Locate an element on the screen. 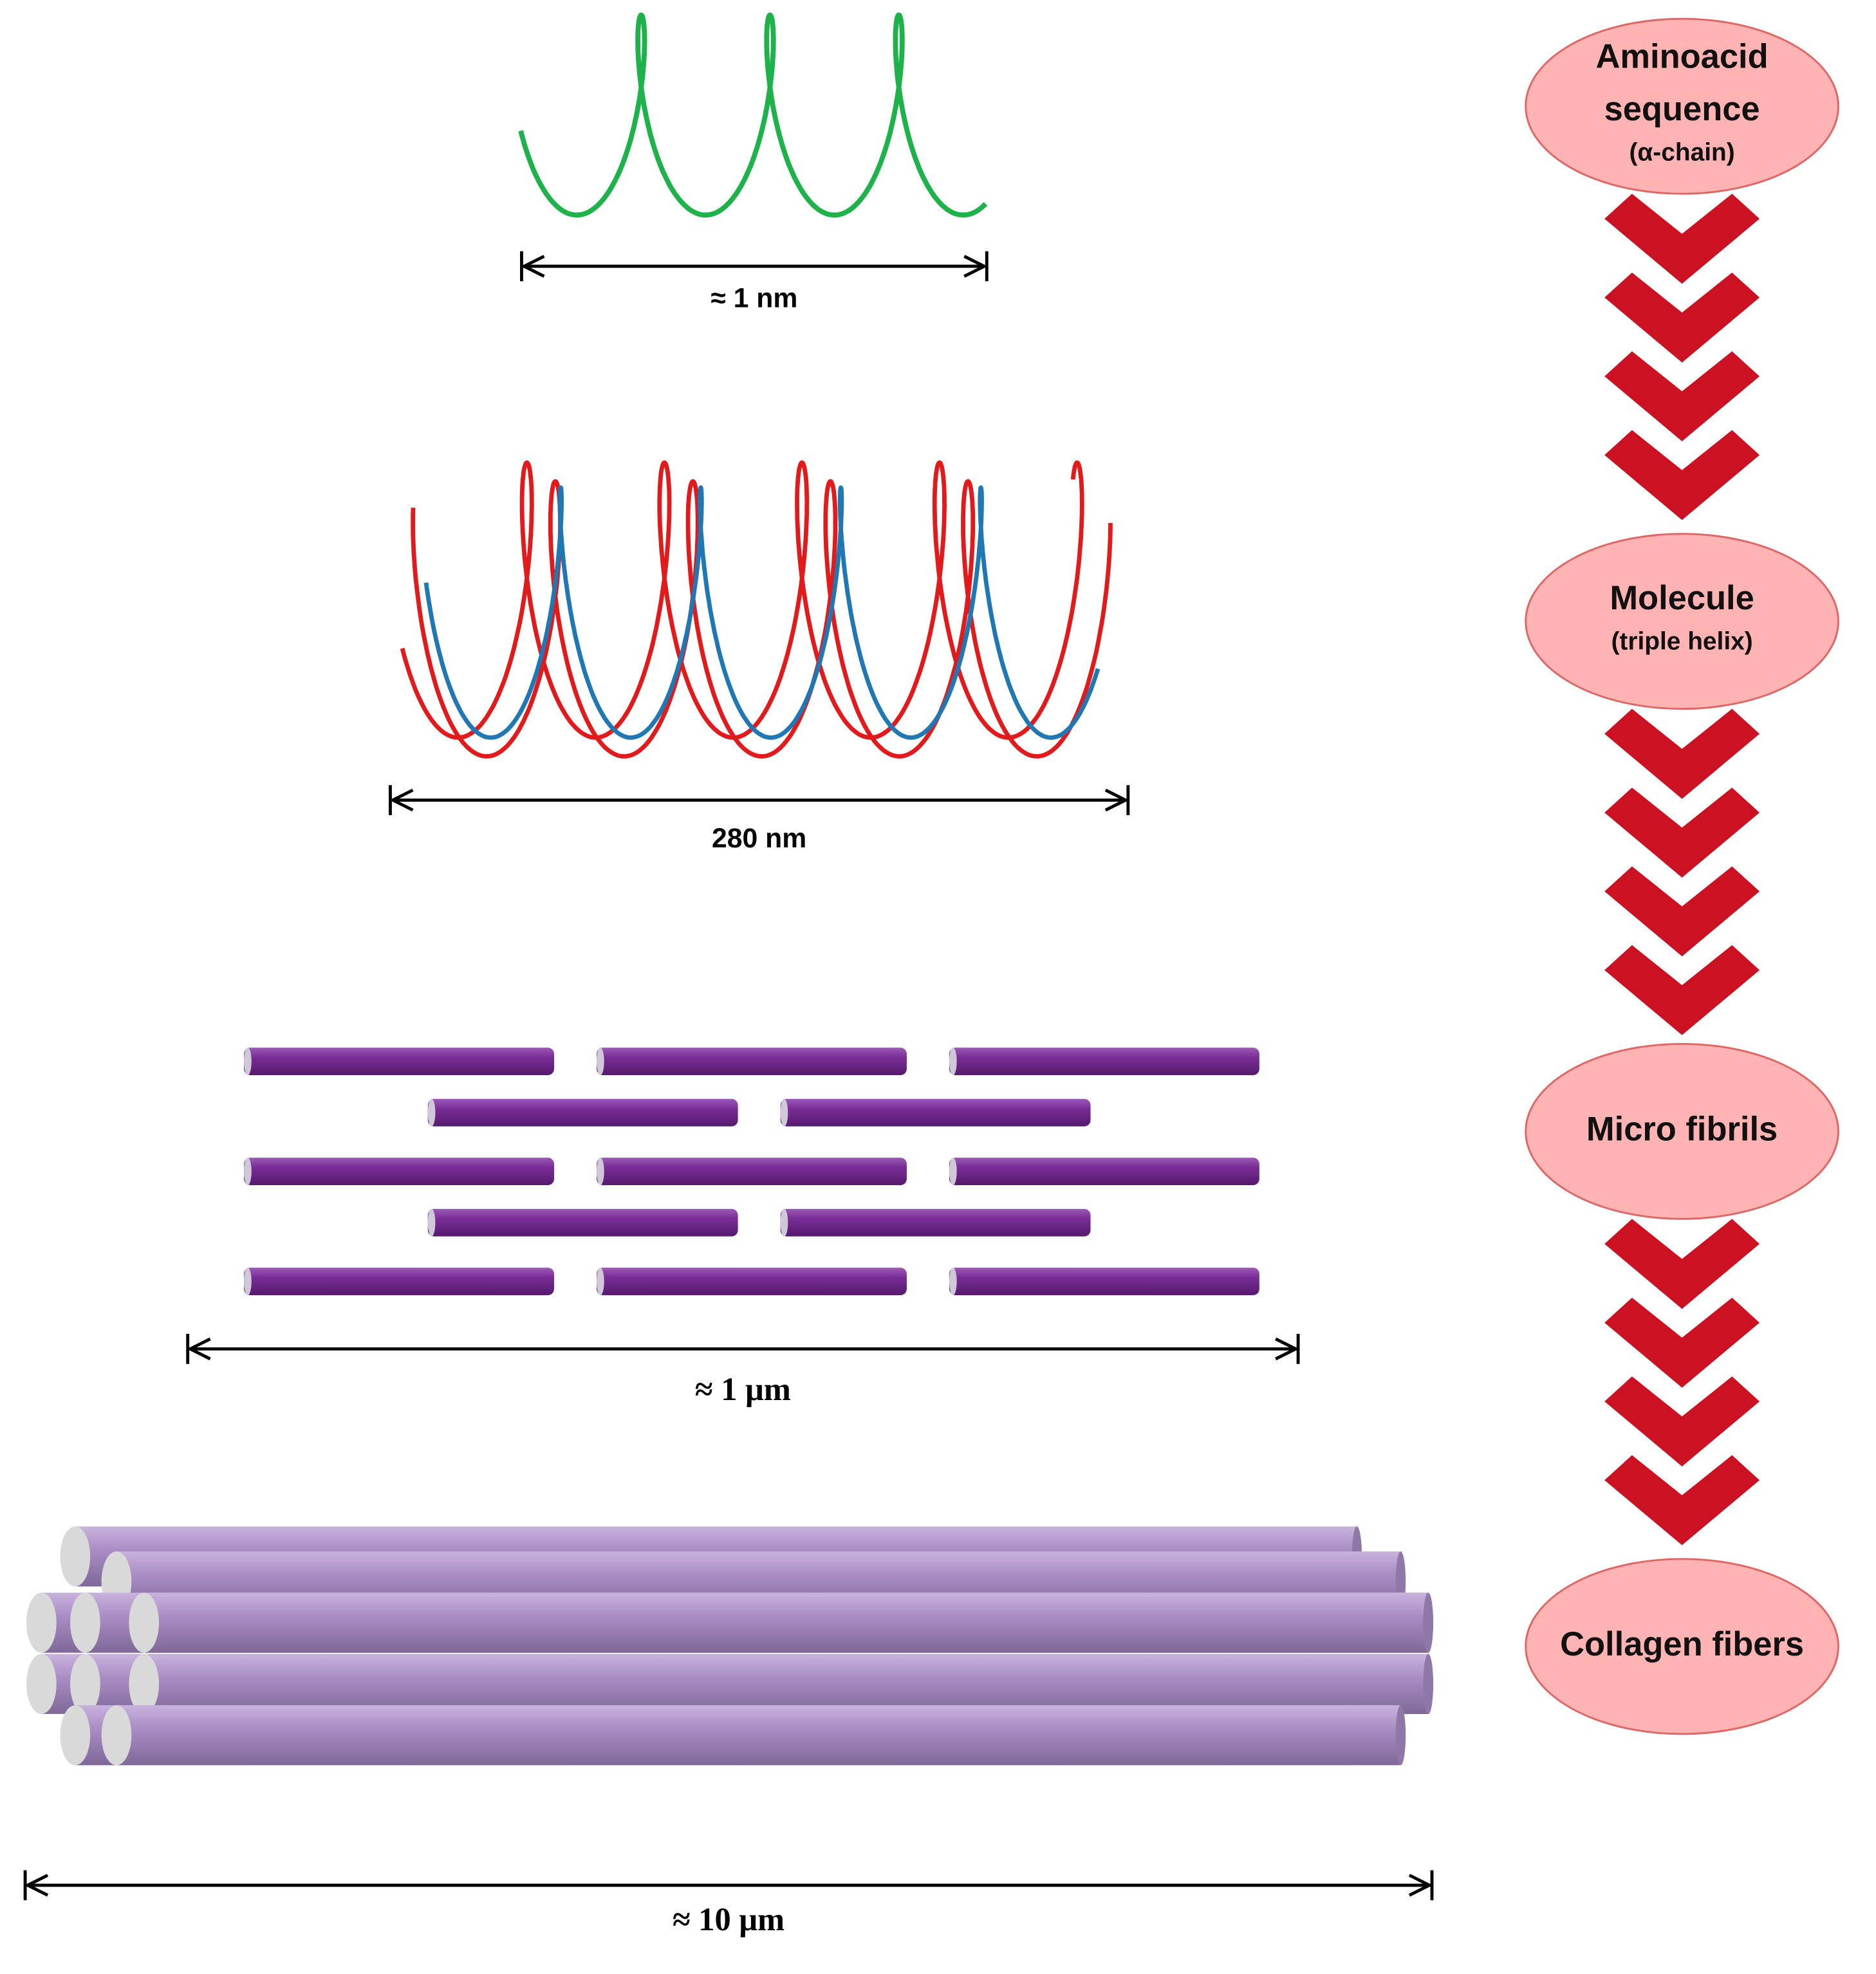  scale-label: 280 nm is located at coordinates (759, 838).